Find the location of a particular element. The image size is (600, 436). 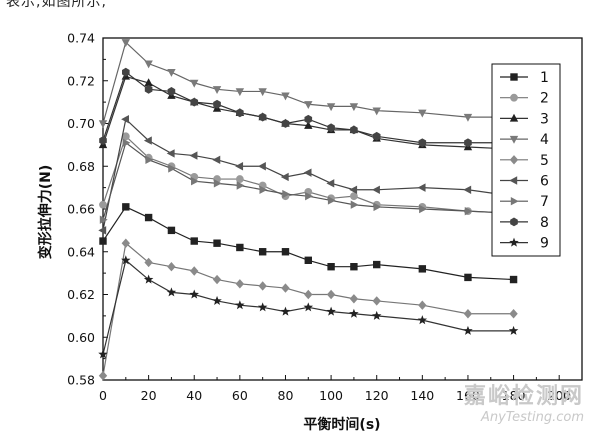

y-tick-label: 0.60 is located at coordinates (81, 337).